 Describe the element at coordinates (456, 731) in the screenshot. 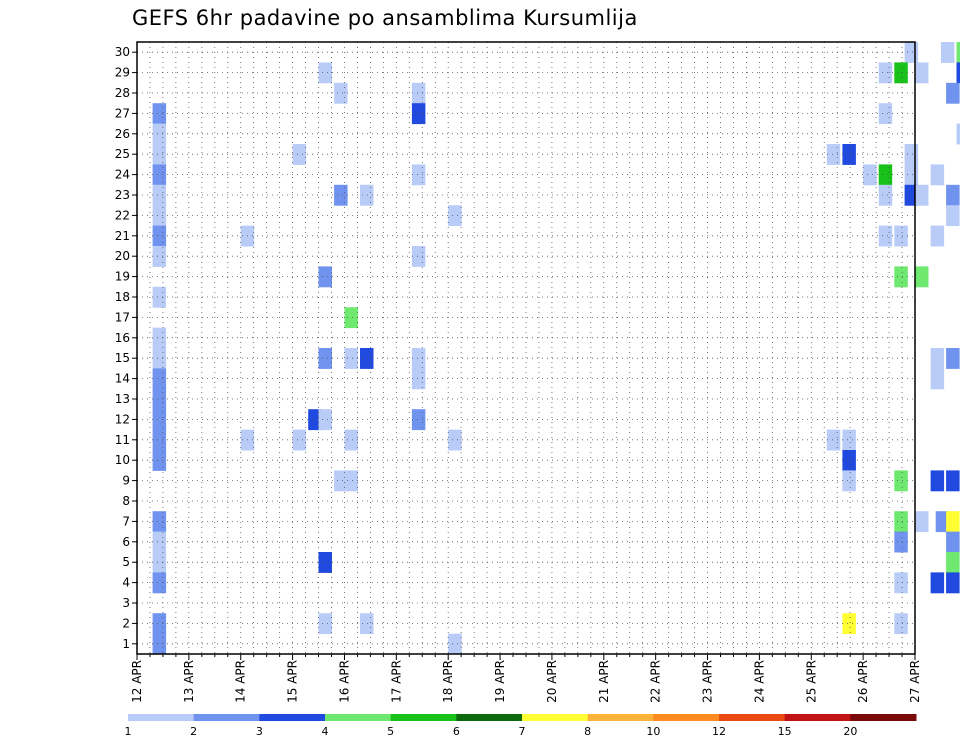

I see `colorbar-label: 6` at that location.